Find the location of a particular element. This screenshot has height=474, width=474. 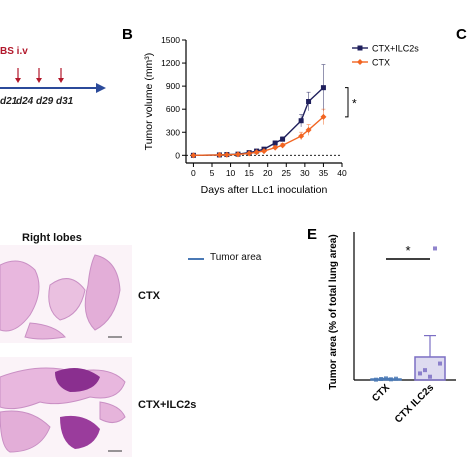

y-tick-label: 1200 is located at coordinates (170, 63).